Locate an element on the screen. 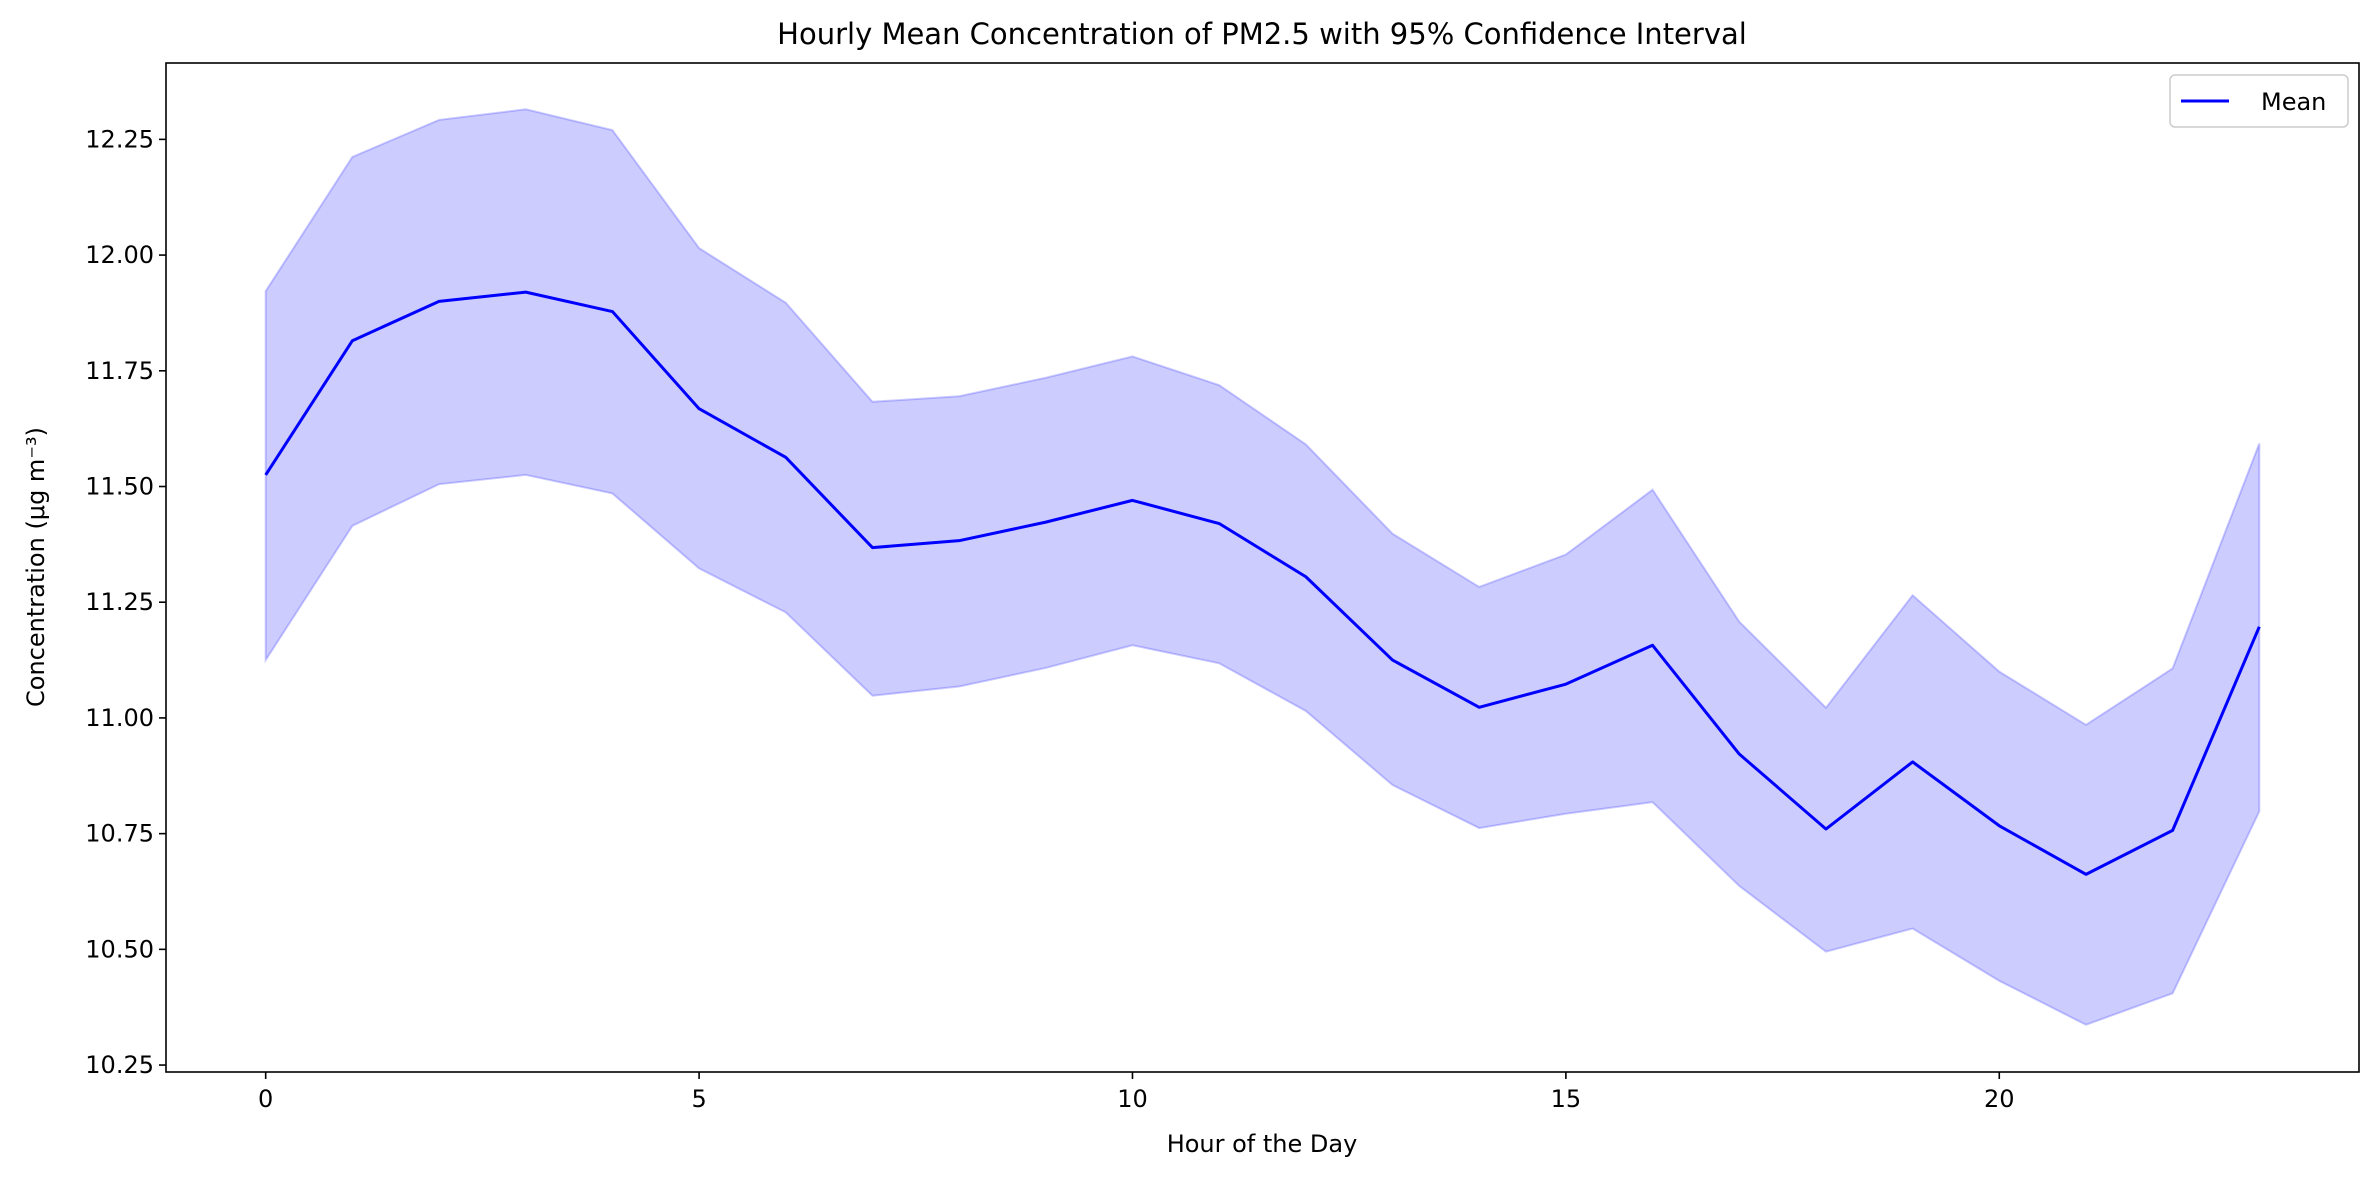 Image resolution: width=2379 pixels, height=1180 pixels. x-tick-label: 15 is located at coordinates (1566, 1099).